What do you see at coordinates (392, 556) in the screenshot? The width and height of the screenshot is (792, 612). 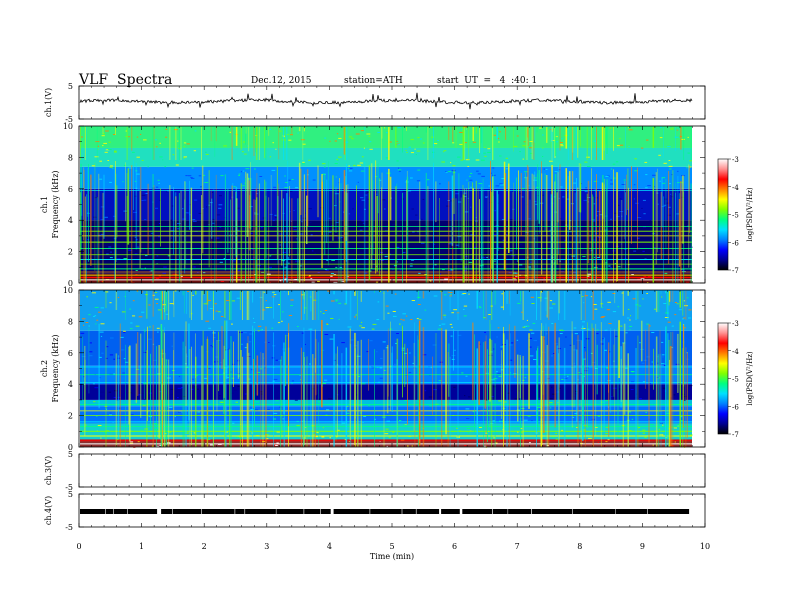 I see `x-axis-label: Time (min)` at bounding box center [392, 556].